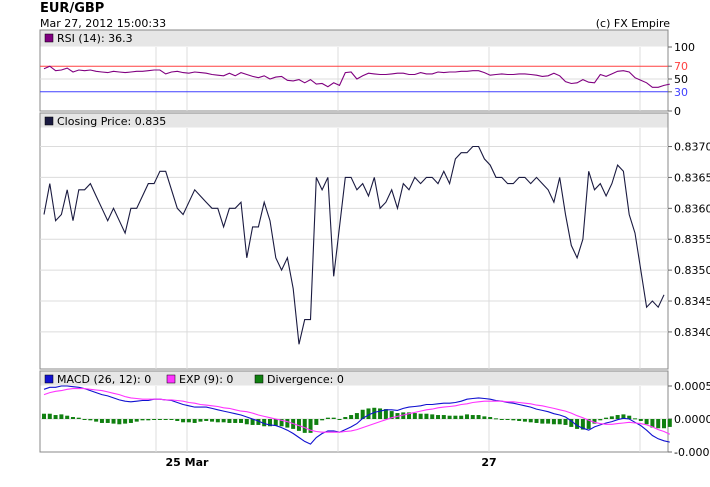 The image size is (710, 487). I want to click on price-legend-label-0: Closing Price: 0.835, so click(111, 121).